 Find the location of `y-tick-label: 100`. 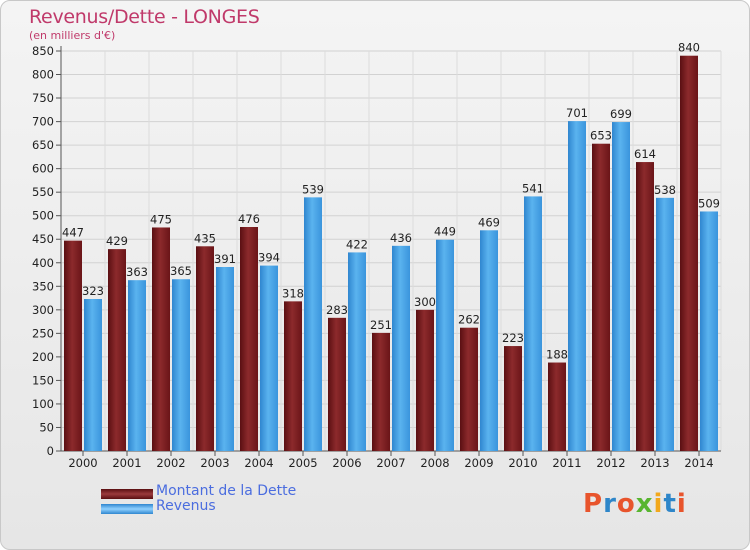

y-tick-label: 100 is located at coordinates (43, 404).